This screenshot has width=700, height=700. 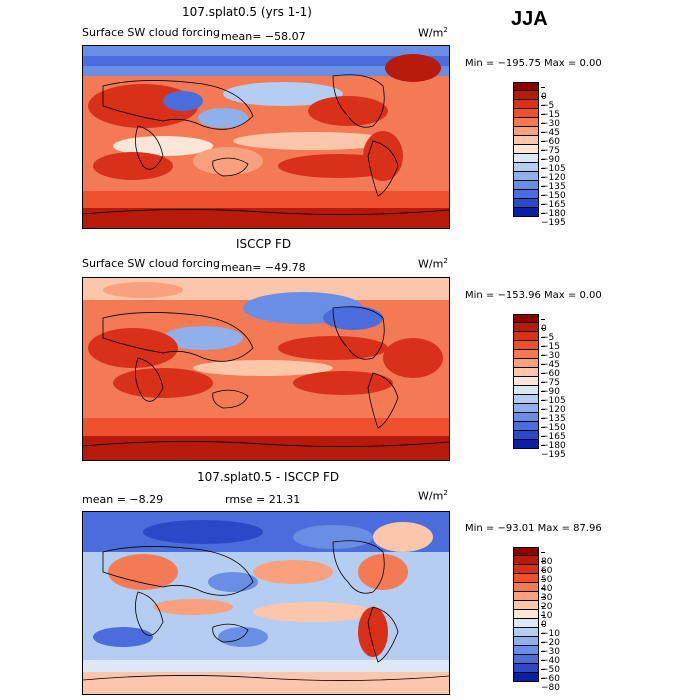 I want to click on panel1-units: W/m2, so click(x=433, y=33).